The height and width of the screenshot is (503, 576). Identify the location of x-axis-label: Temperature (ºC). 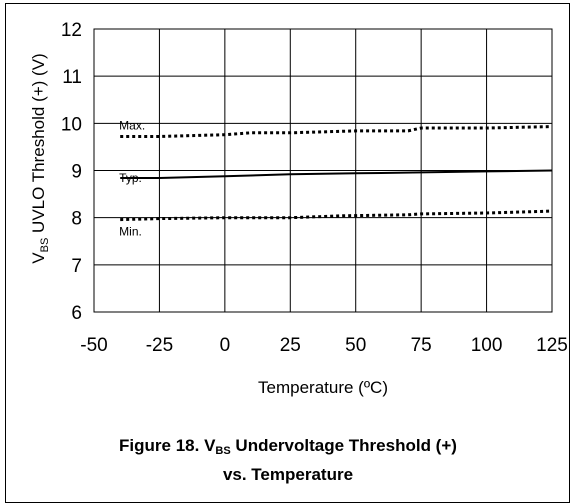
(323, 387).